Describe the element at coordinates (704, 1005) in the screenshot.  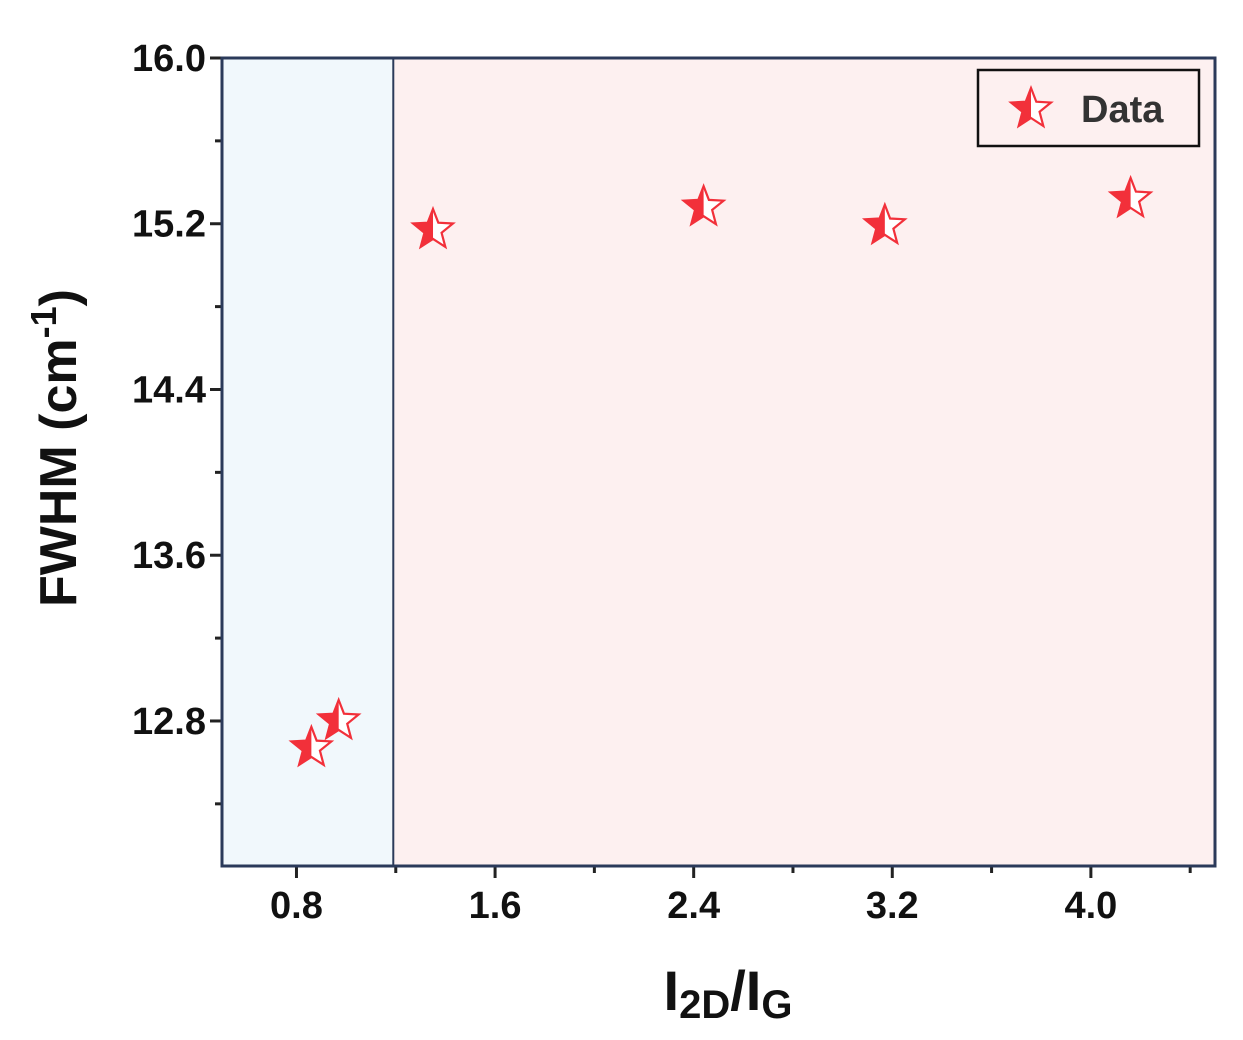
I see `x-axis-title-sub-1: 2D` at that location.